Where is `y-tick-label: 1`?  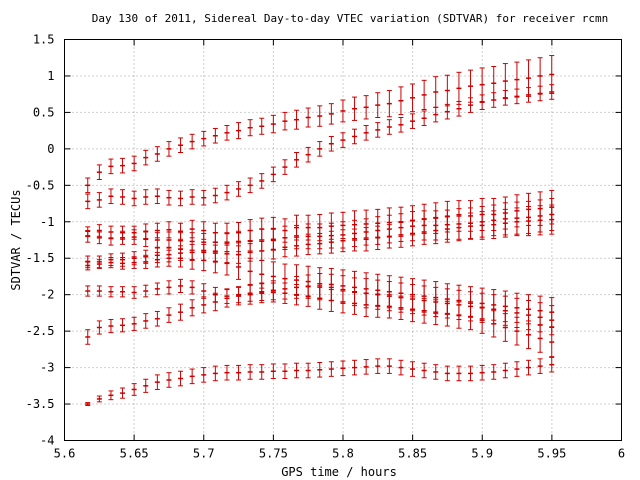
y-tick-label: 1 is located at coordinates (50, 76).